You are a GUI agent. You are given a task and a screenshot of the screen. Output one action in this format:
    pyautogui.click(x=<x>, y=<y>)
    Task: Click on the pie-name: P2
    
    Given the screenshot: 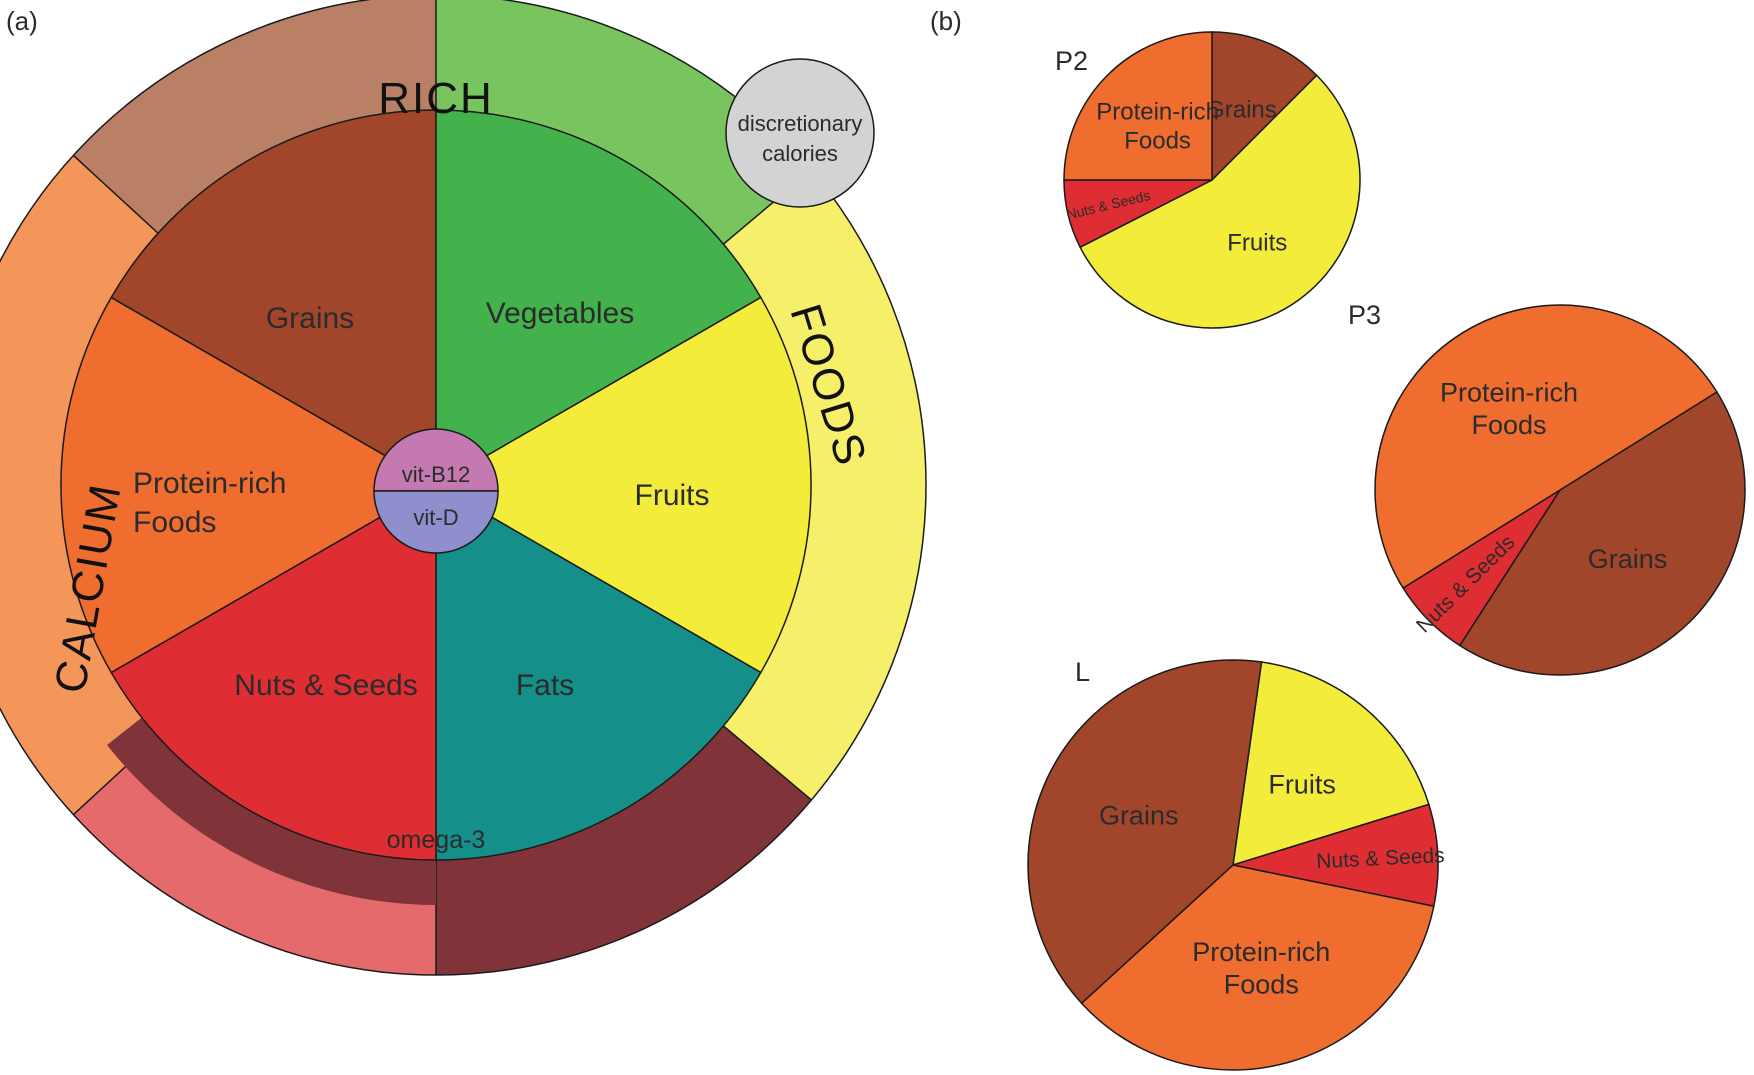 What is the action you would take?
    pyautogui.click(x=1071, y=61)
    